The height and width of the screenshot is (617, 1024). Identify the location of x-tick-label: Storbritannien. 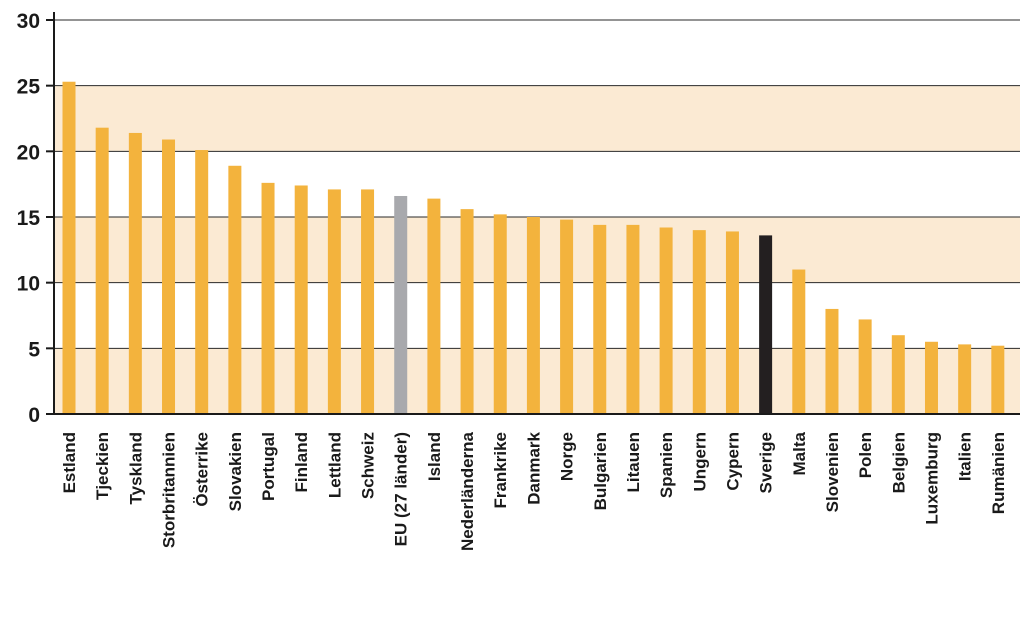
(169, 490).